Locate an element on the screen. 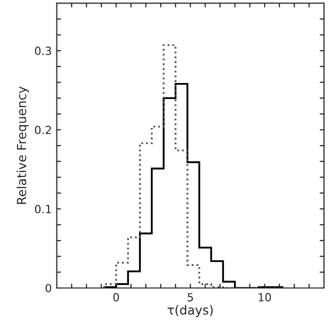  x-tick-label: 0 is located at coordinates (116, 297).